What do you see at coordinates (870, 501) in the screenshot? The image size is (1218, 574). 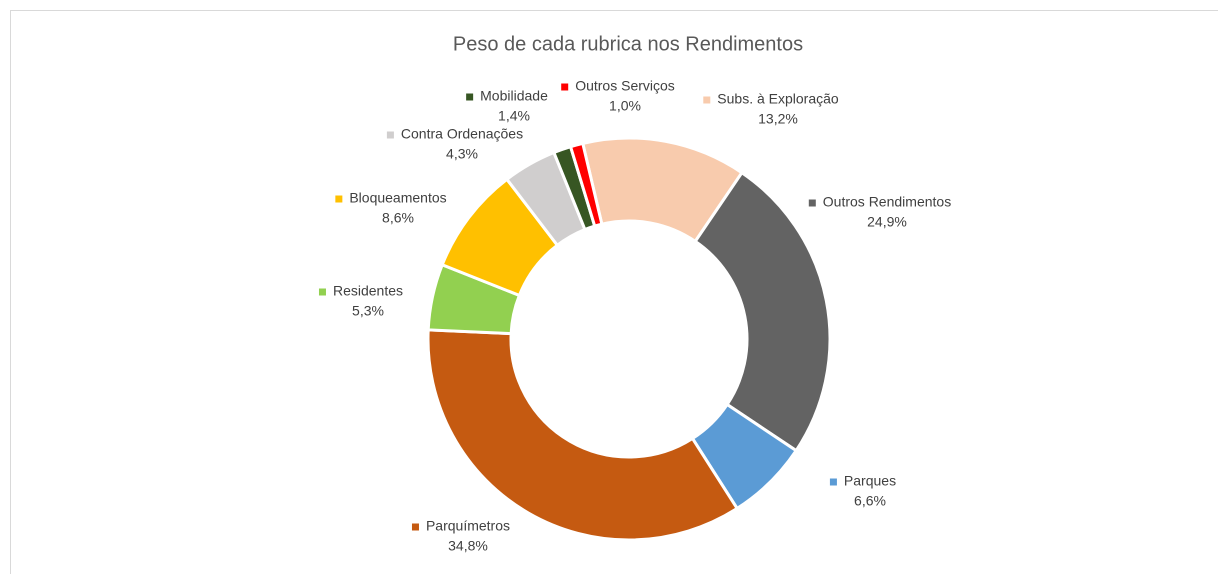 I see `value-label: 6,6%` at bounding box center [870, 501].